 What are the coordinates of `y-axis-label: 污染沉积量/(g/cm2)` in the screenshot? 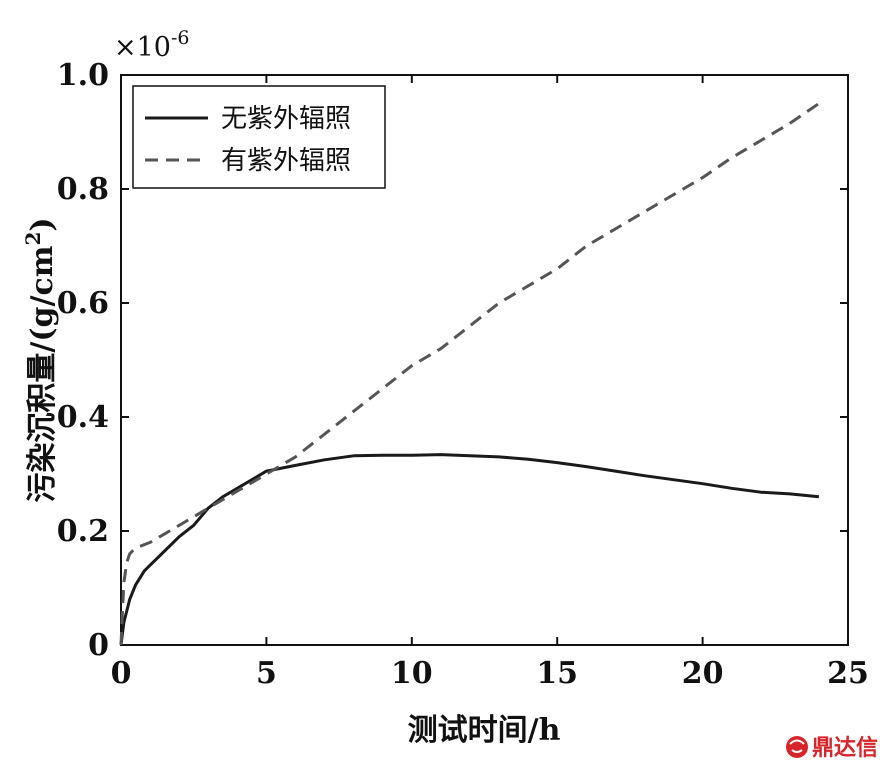 It's located at (40, 359).